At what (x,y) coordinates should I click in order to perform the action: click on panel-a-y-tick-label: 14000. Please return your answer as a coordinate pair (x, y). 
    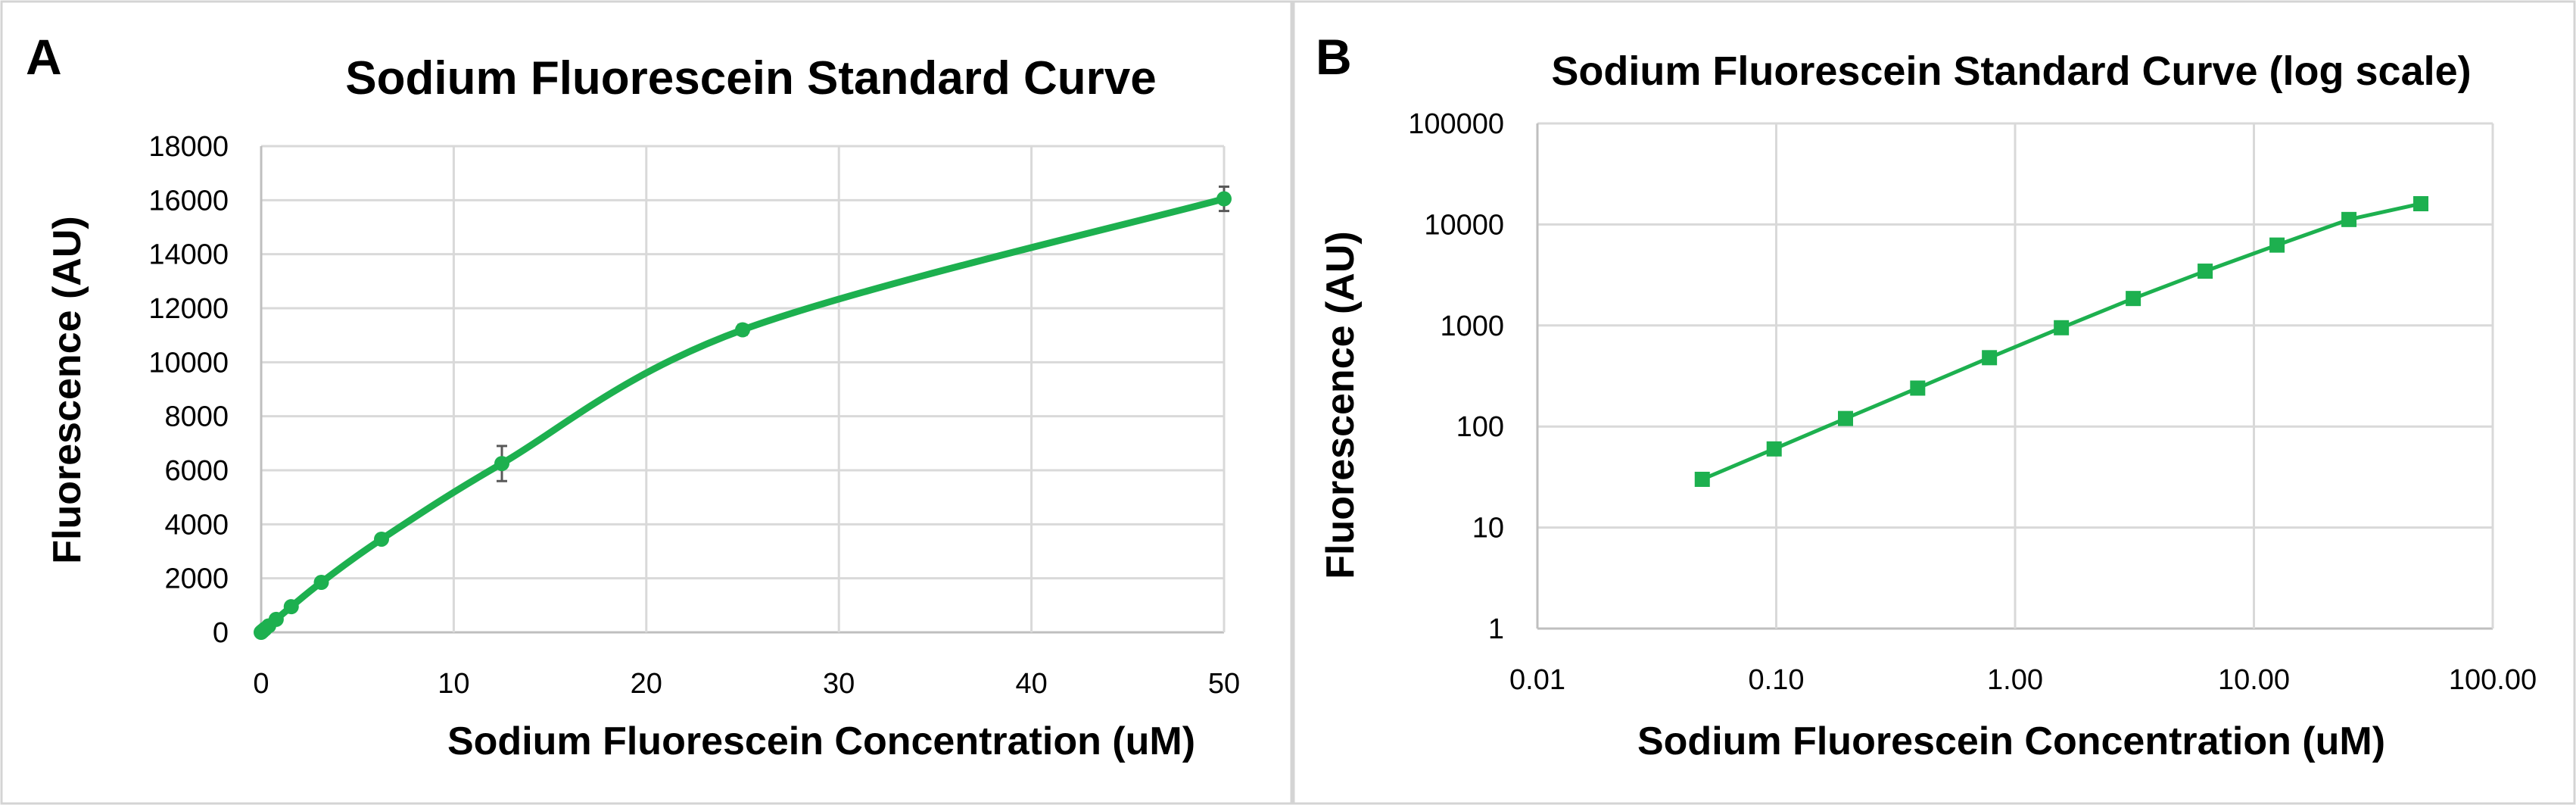
    Looking at the image, I should click on (188, 255).